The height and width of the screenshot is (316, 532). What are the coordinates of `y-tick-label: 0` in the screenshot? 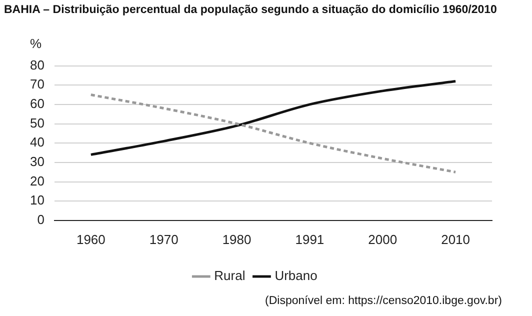 It's located at (40, 219).